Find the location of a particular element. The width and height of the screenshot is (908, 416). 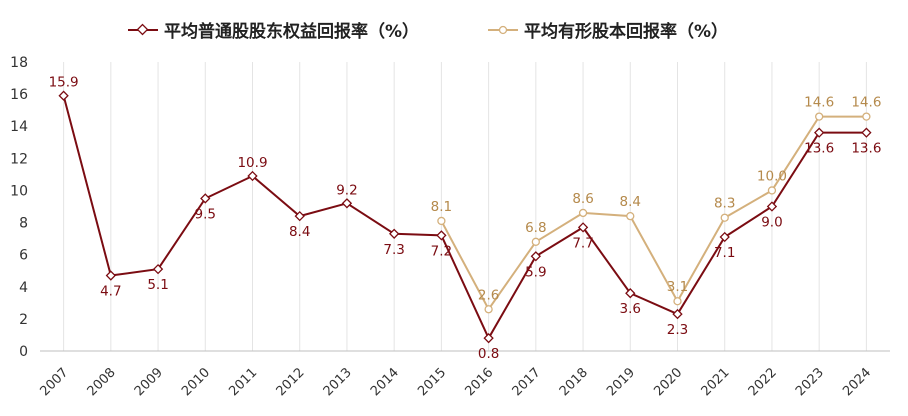

x-tick-label: 2020 is located at coordinates (668, 382).